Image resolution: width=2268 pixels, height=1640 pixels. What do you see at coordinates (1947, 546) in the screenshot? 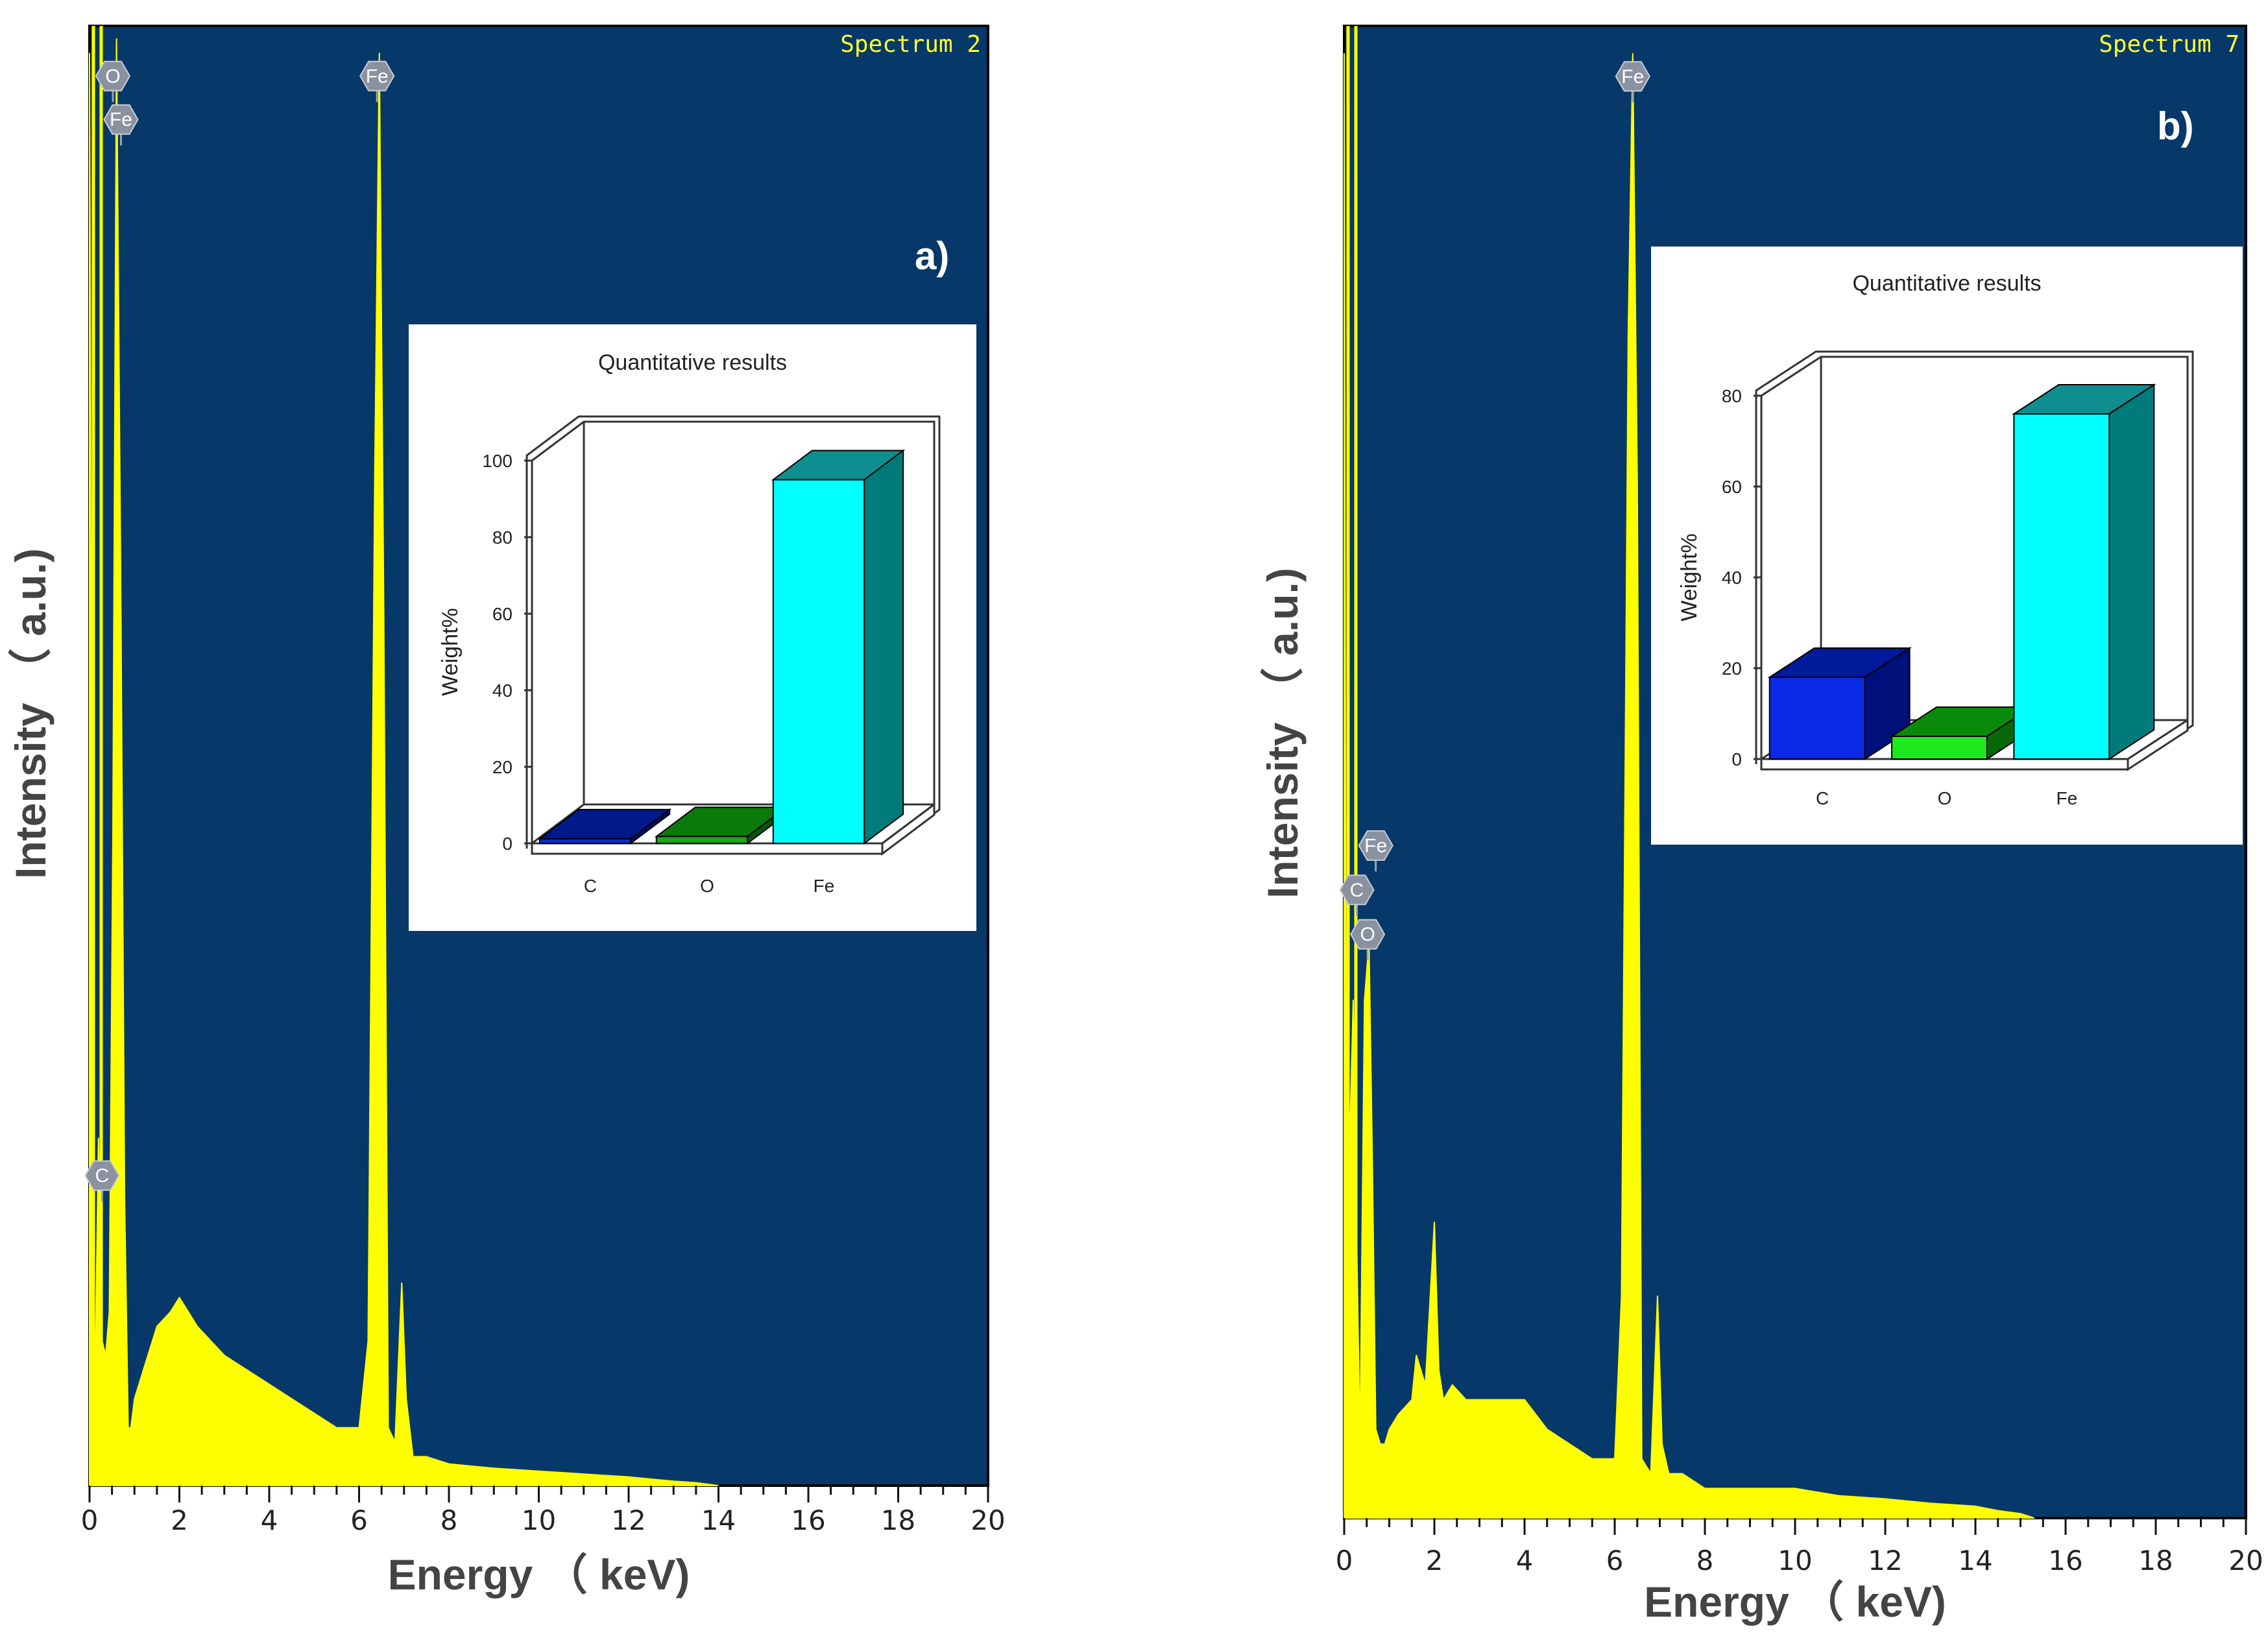
I see `inset-chart: Quantitative results 0 20 40 60 80 Weight% C O Fe` at bounding box center [1947, 546].